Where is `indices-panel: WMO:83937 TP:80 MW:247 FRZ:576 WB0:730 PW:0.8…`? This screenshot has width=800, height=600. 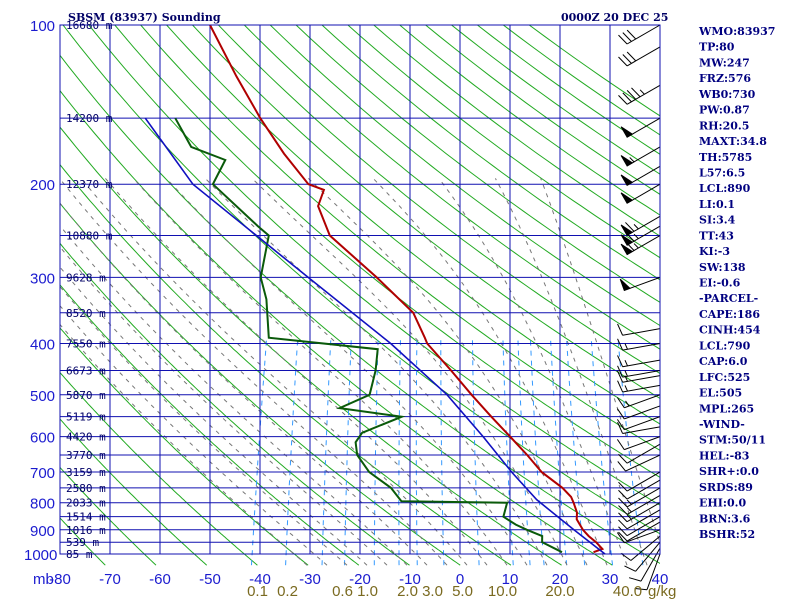
indices-panel: WMO:83937 TP:80 MW:247 FRZ:576 WB0:730 PW:0.8… is located at coordinates (736, 283).